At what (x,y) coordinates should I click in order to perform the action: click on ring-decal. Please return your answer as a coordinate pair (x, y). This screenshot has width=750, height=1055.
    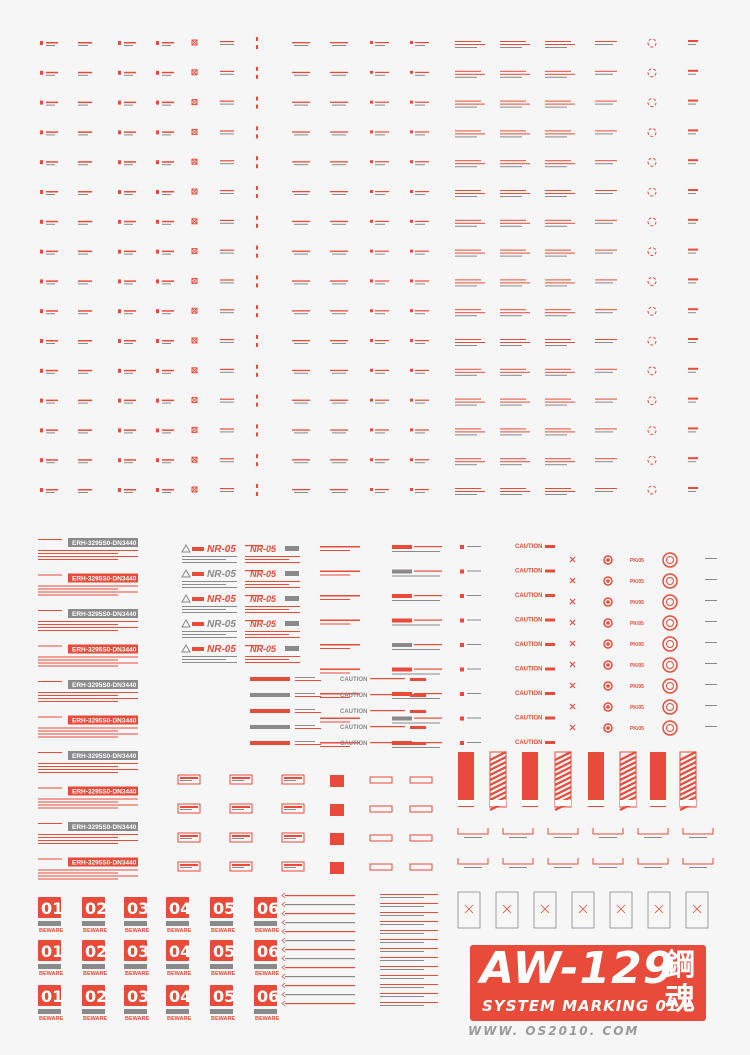
    Looking at the image, I should click on (608, 728).